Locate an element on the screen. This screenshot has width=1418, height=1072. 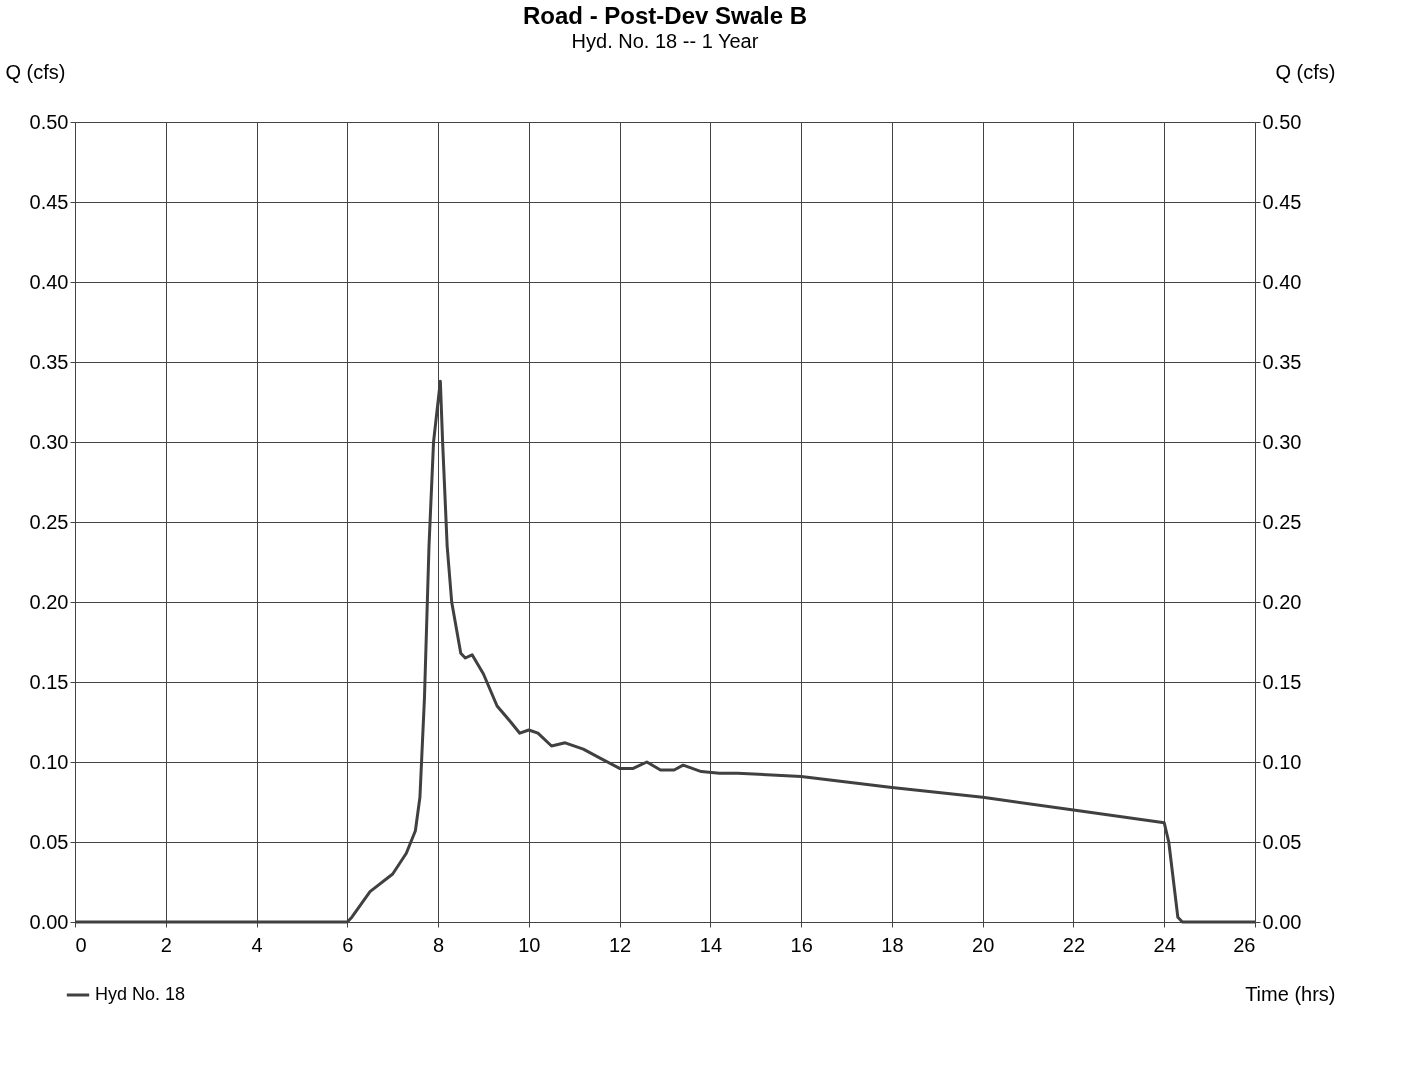
y-tick-label: 0.25 is located at coordinates (49, 521).